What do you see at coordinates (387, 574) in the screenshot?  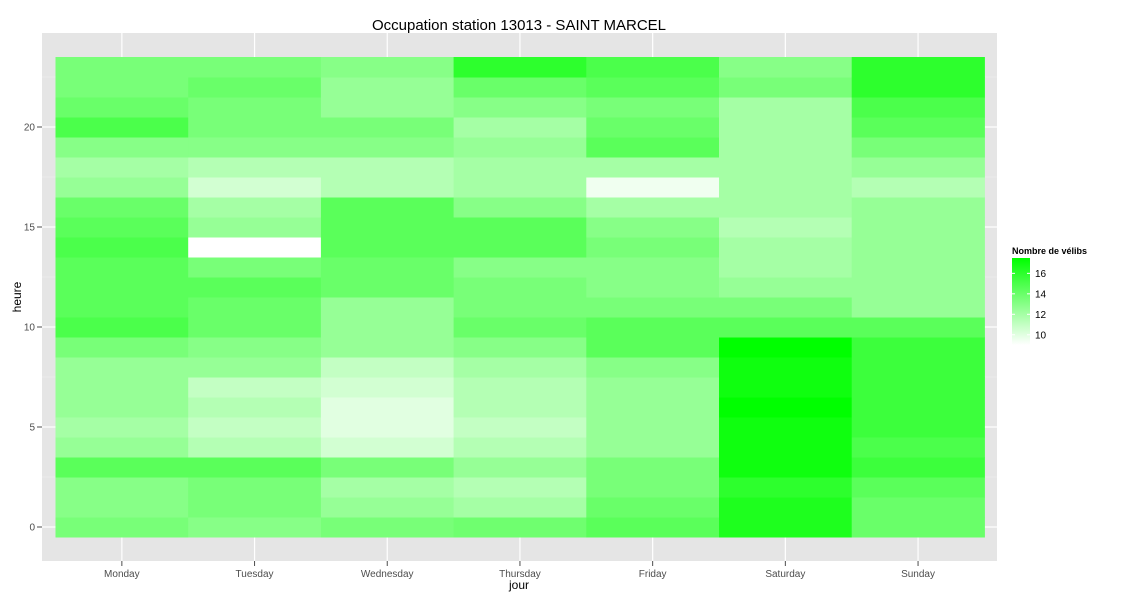 I see `x-tick-label: Wednesday` at bounding box center [387, 574].